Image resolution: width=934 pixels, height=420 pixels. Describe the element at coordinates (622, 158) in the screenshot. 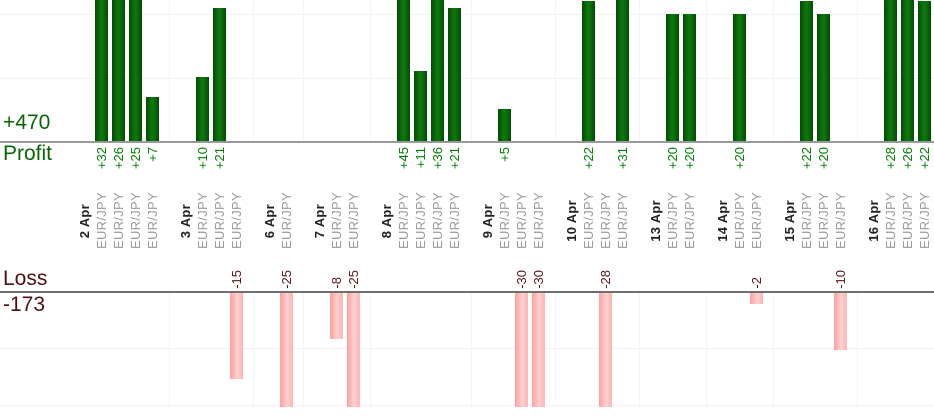

I see `profit-value-label: +31` at that location.